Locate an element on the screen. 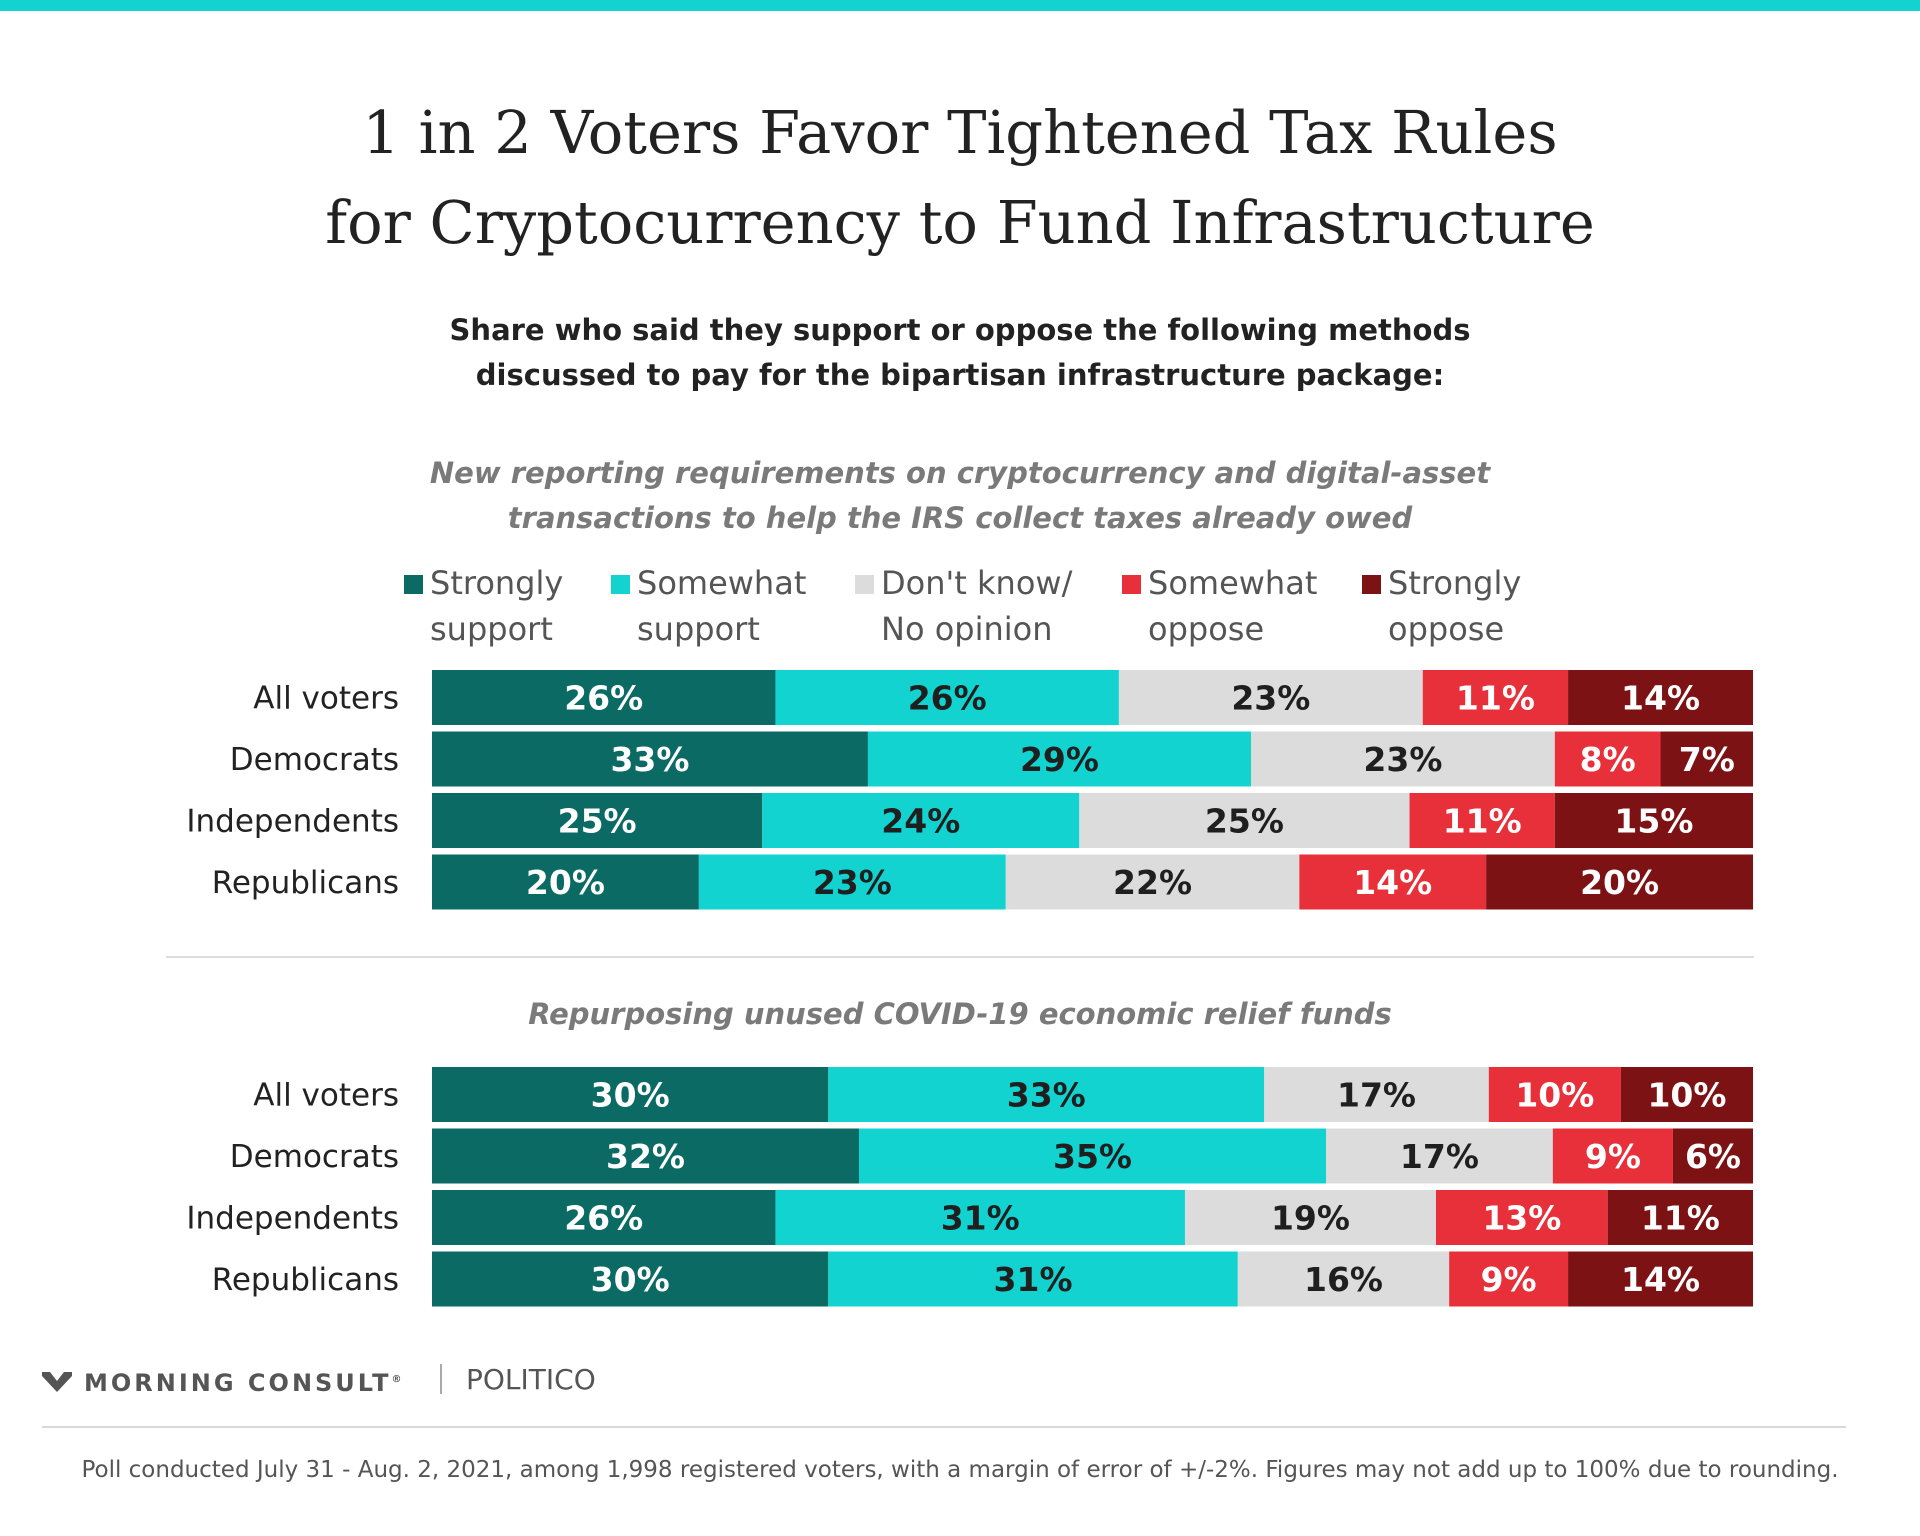 This screenshot has height=1536, width=1920. data-label-somewhat-support: 23% is located at coordinates (852, 882).